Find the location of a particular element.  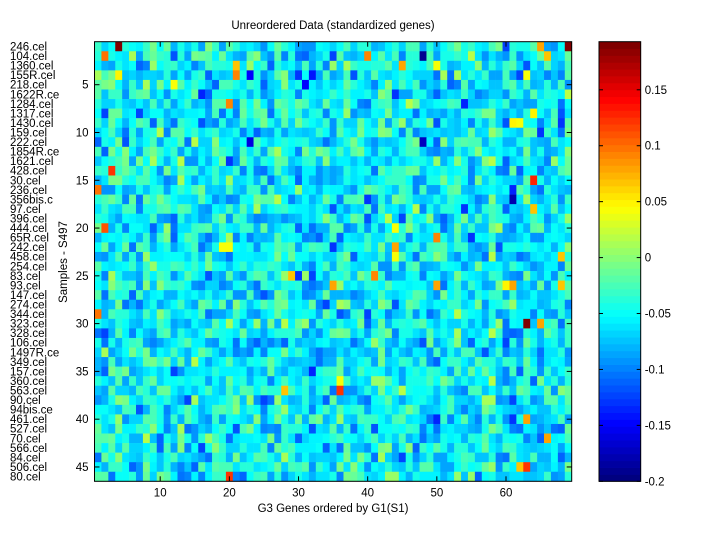

colorbar-segment is located at coordinates (620, 258).